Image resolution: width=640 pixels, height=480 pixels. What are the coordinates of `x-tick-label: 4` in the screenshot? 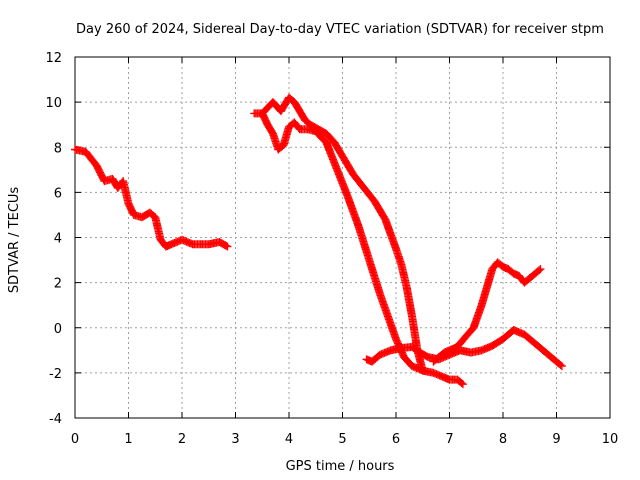 It's located at (289, 439).